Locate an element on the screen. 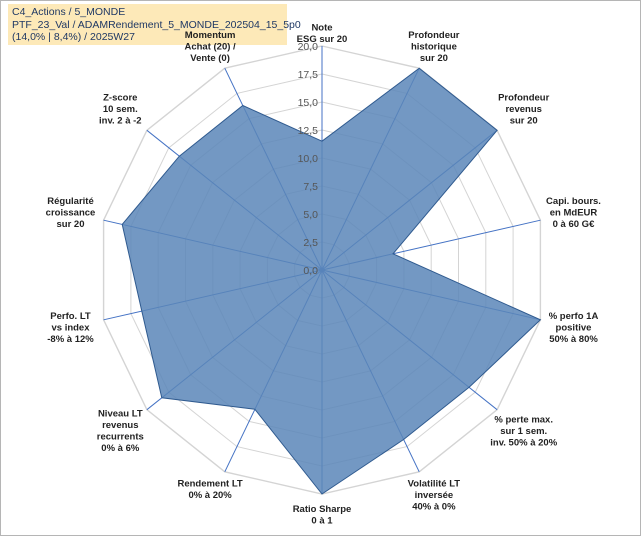 The height and width of the screenshot is (536, 641). axis-label-line: 40% à 0% is located at coordinates (434, 507).